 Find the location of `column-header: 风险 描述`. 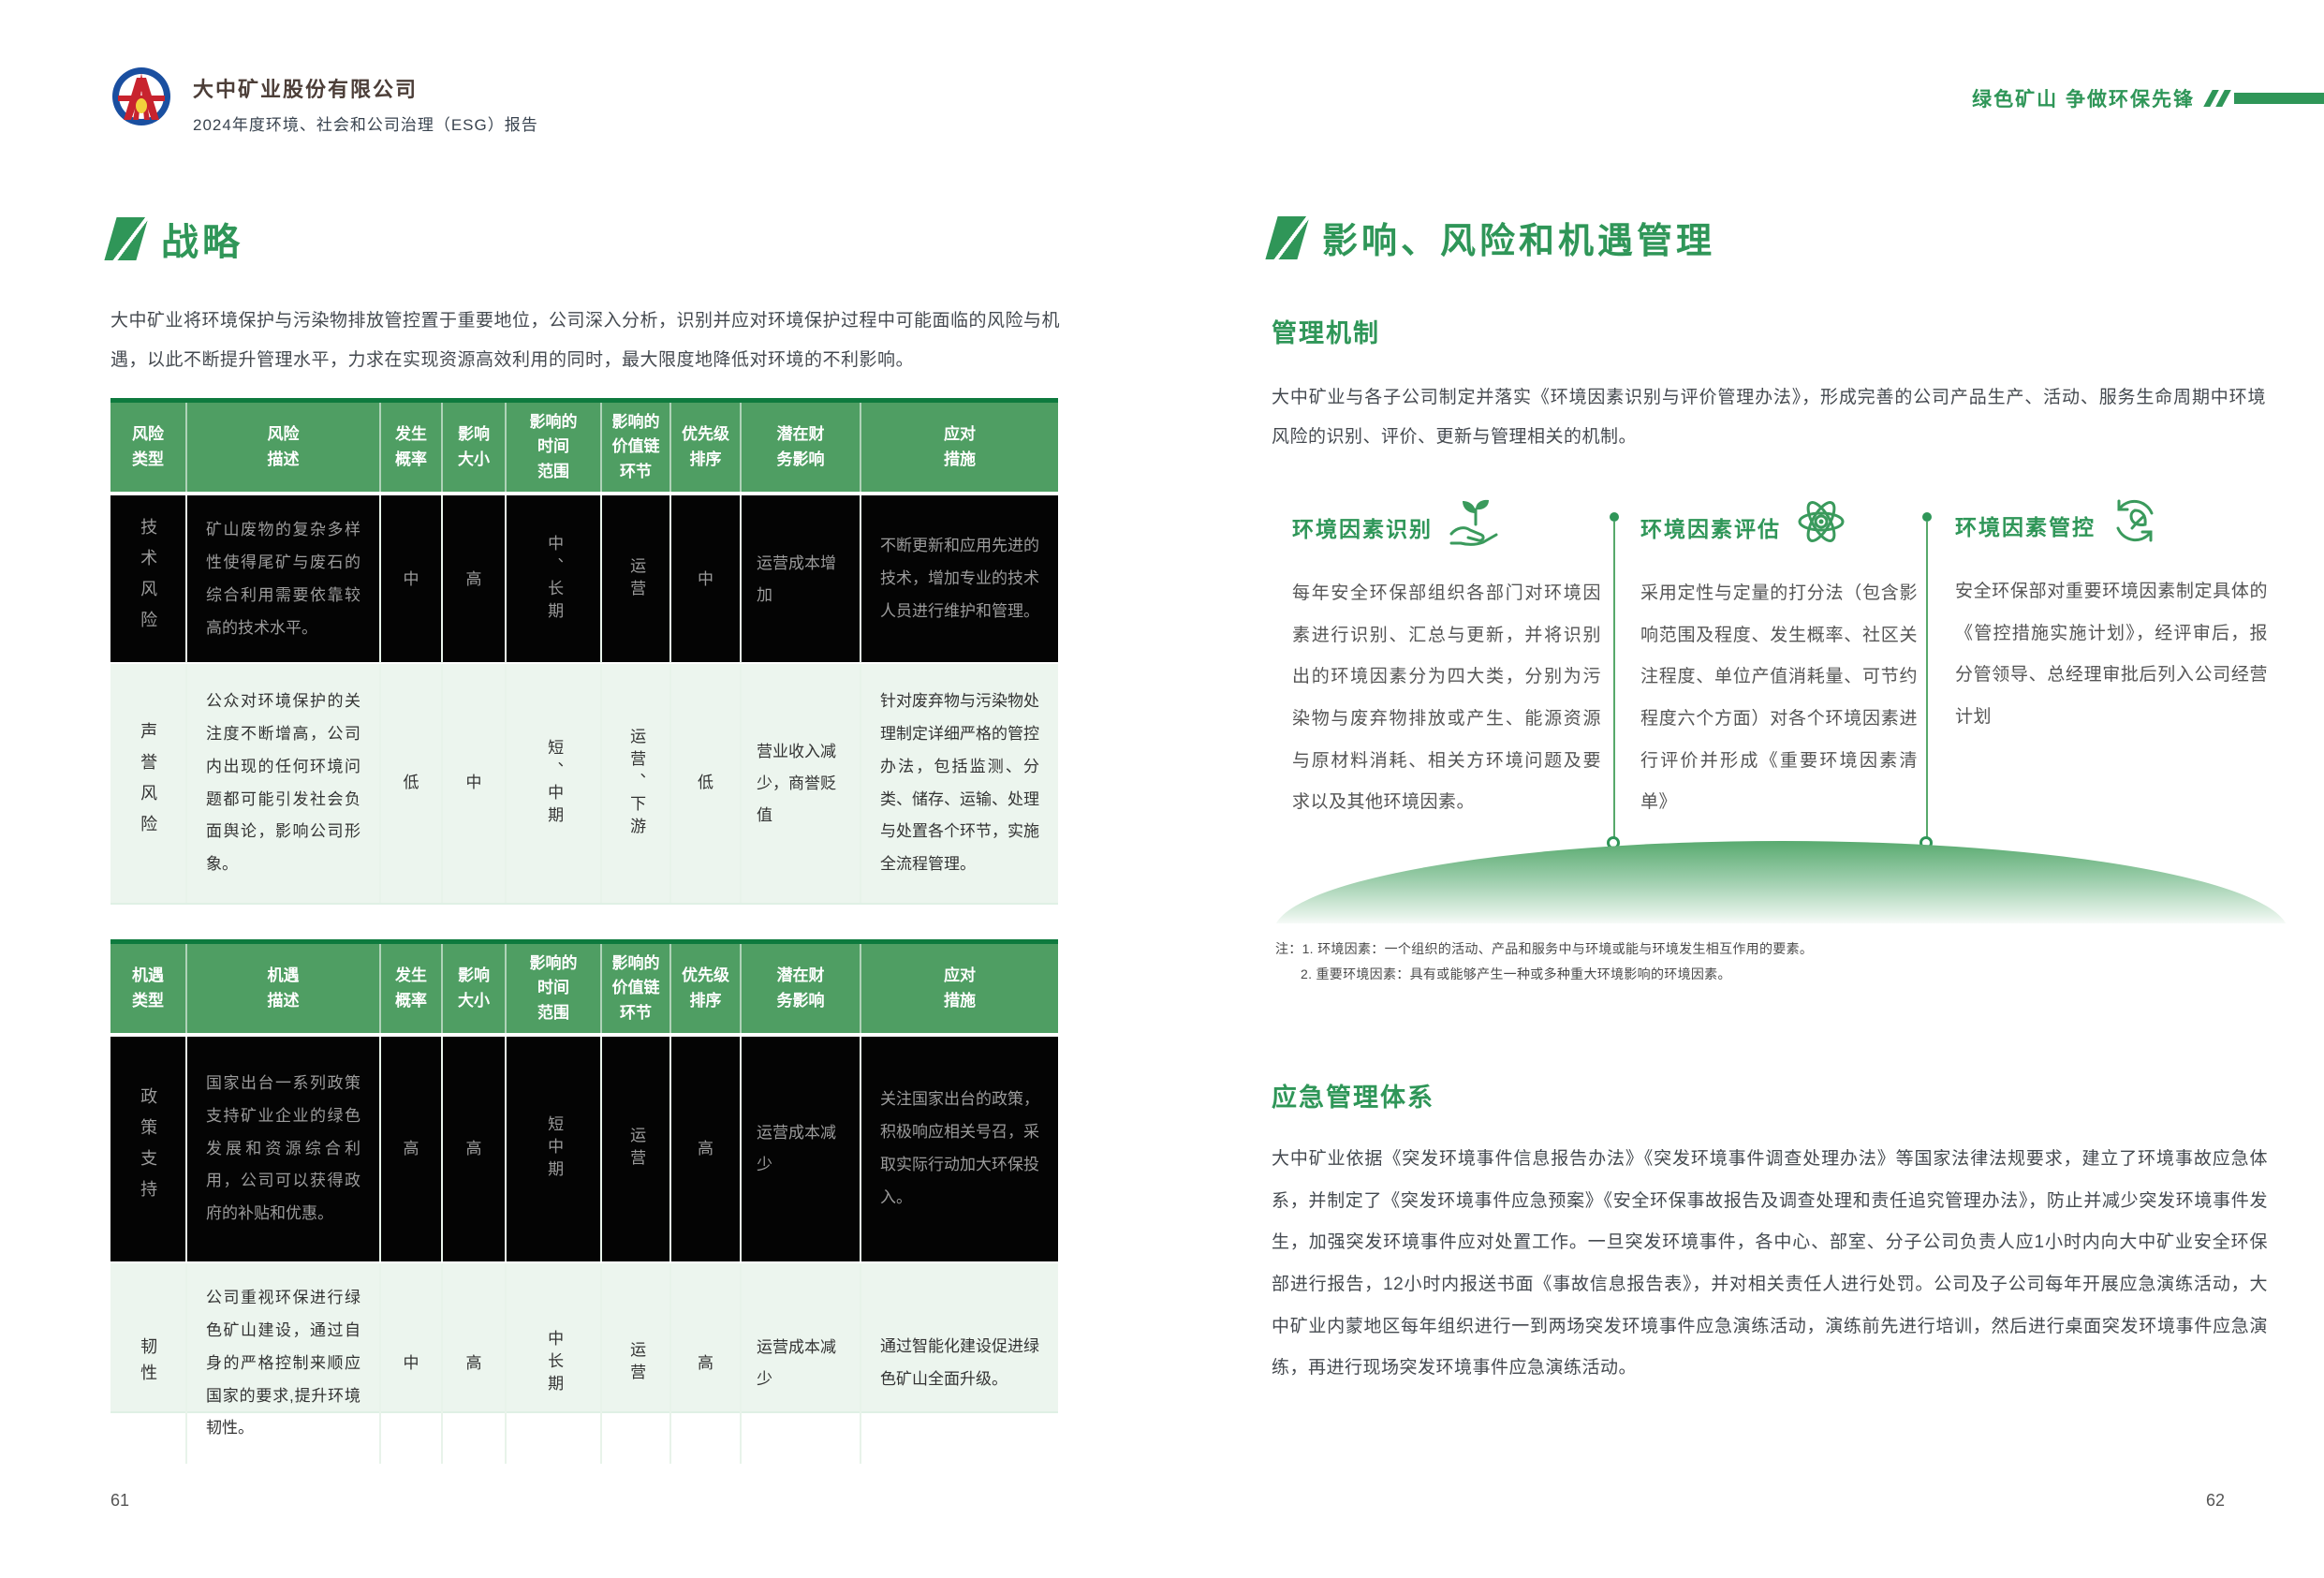

column-header: 风险 描述 is located at coordinates (284, 448).